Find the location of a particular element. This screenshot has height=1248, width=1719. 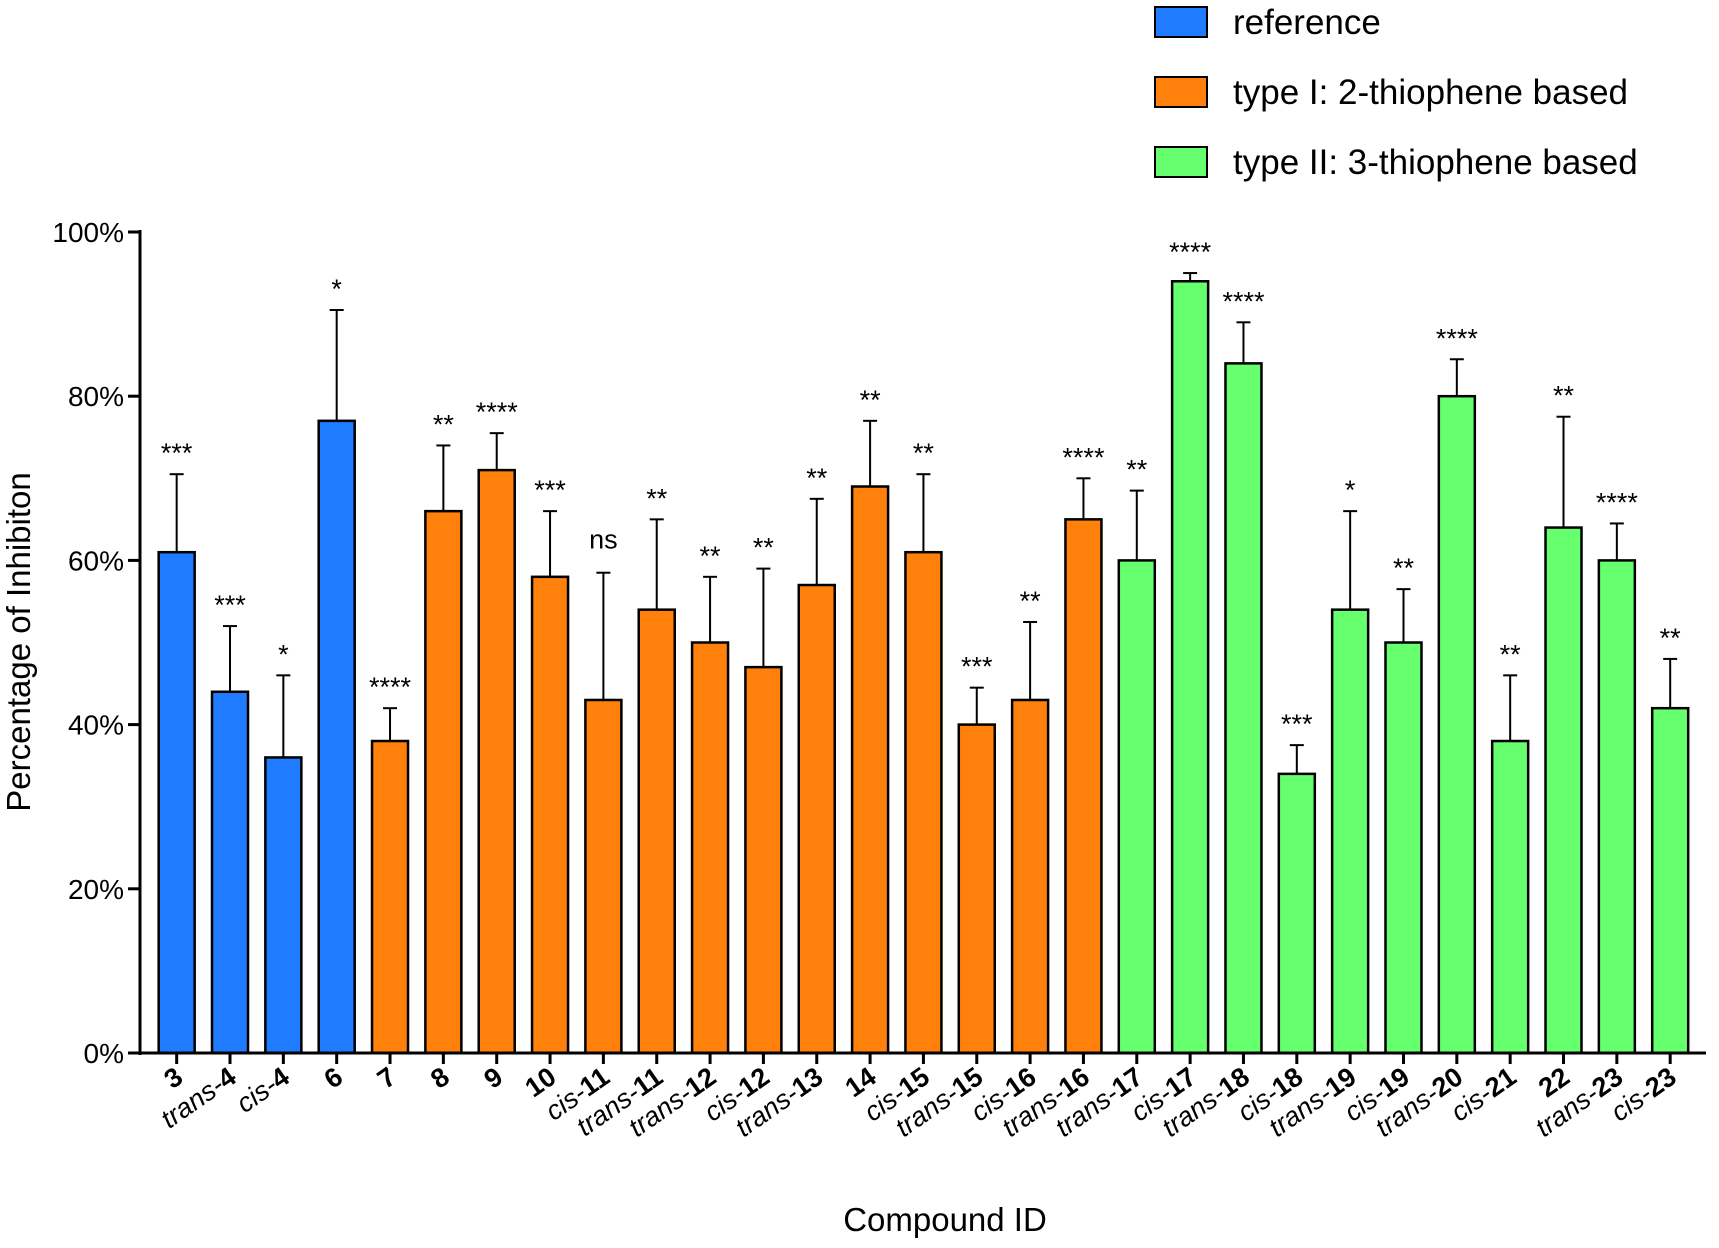

y-axis-title: Percentage of Inhibiton is located at coordinates (18, 641).